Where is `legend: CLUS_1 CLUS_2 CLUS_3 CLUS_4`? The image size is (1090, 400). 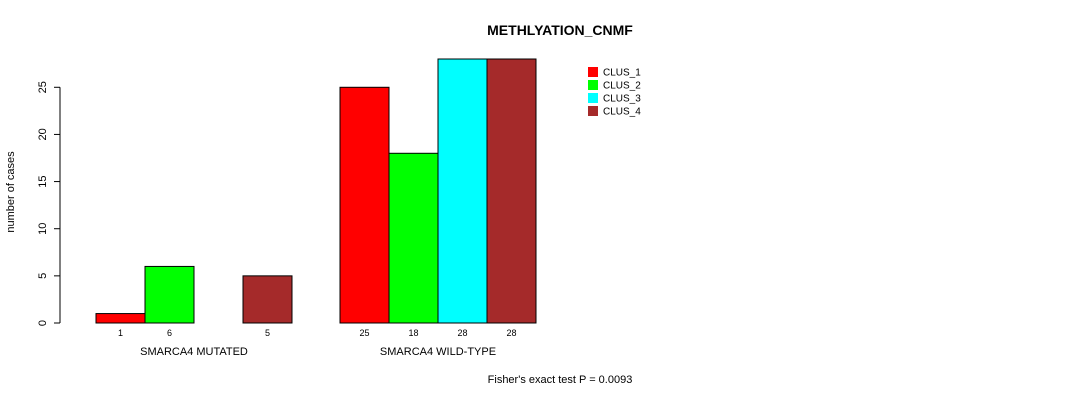 legend: CLUS_1 CLUS_2 CLUS_3 CLUS_4 is located at coordinates (614, 92).